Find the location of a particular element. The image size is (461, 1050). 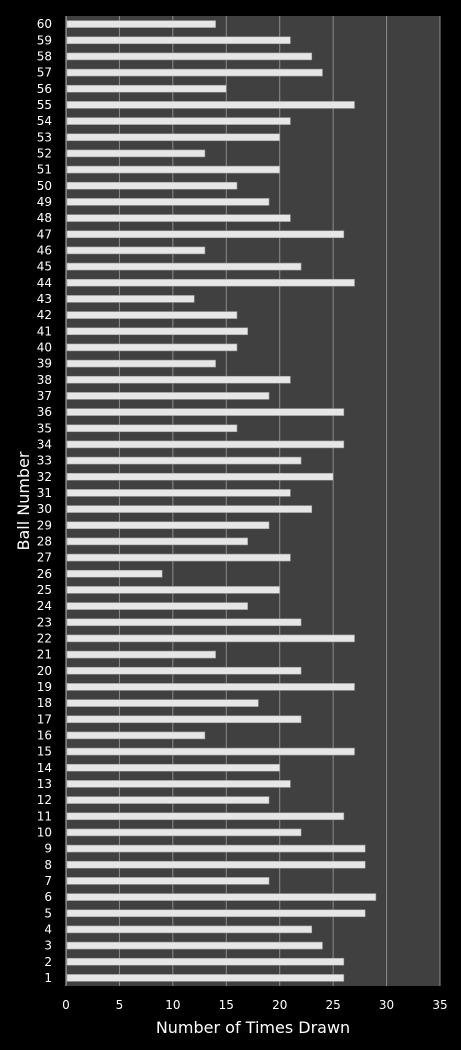

y-tick-label: 20 is located at coordinates (44, 671).